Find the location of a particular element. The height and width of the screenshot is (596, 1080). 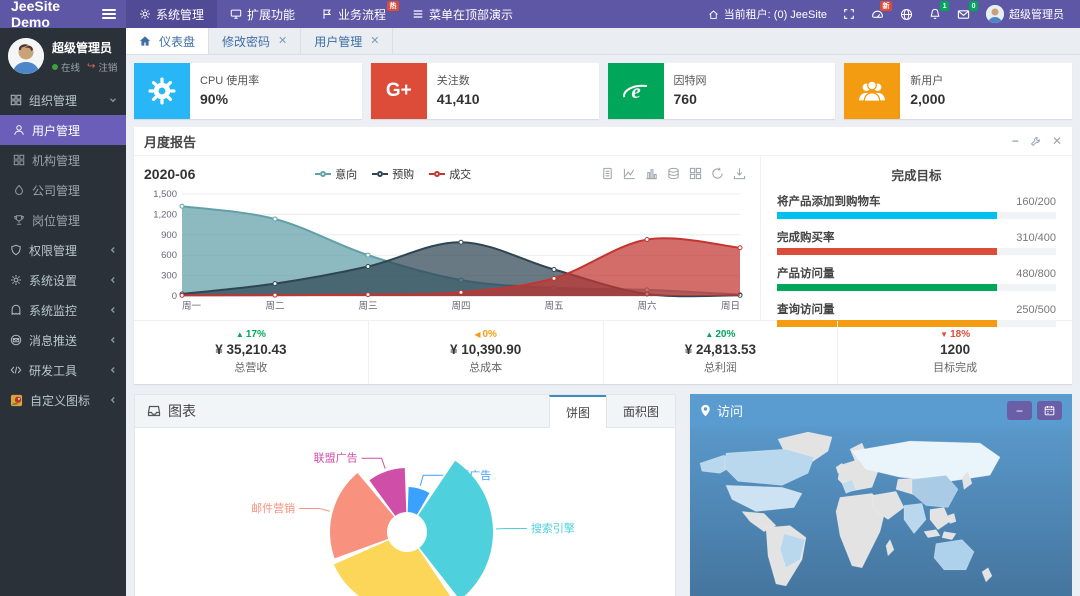

map-marker-icon is located at coordinates (705, 410).